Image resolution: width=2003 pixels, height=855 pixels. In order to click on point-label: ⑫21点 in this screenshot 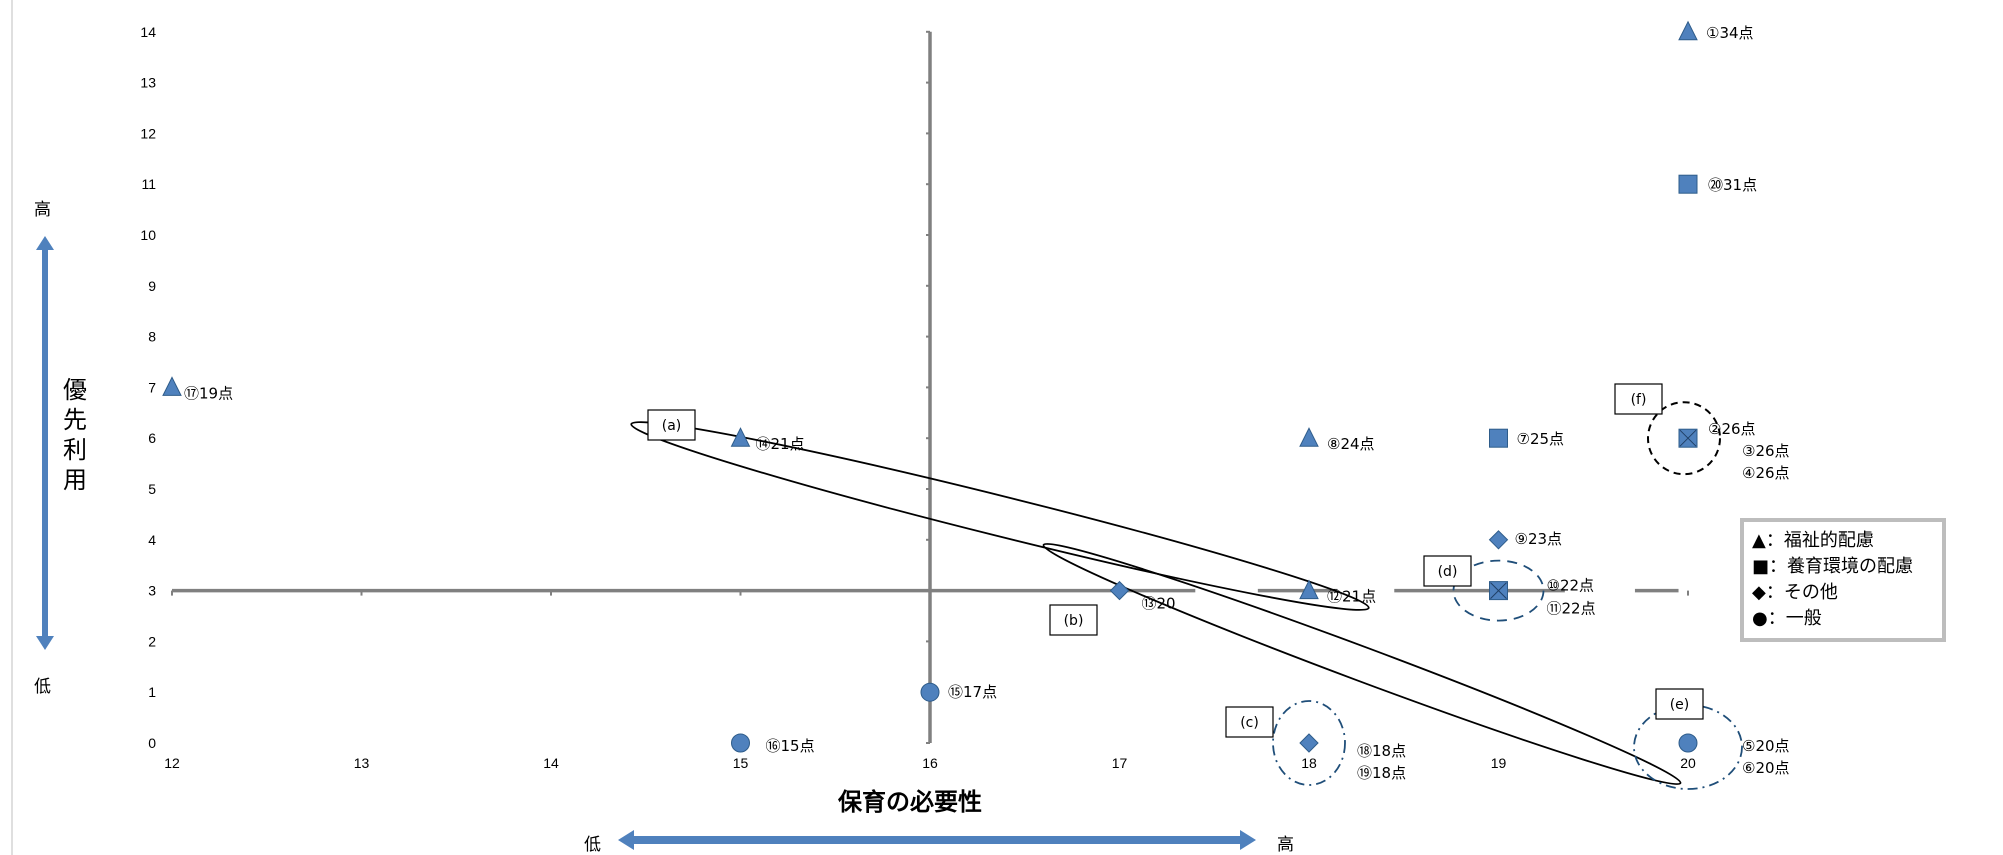, I will do `click(1351, 597)`.